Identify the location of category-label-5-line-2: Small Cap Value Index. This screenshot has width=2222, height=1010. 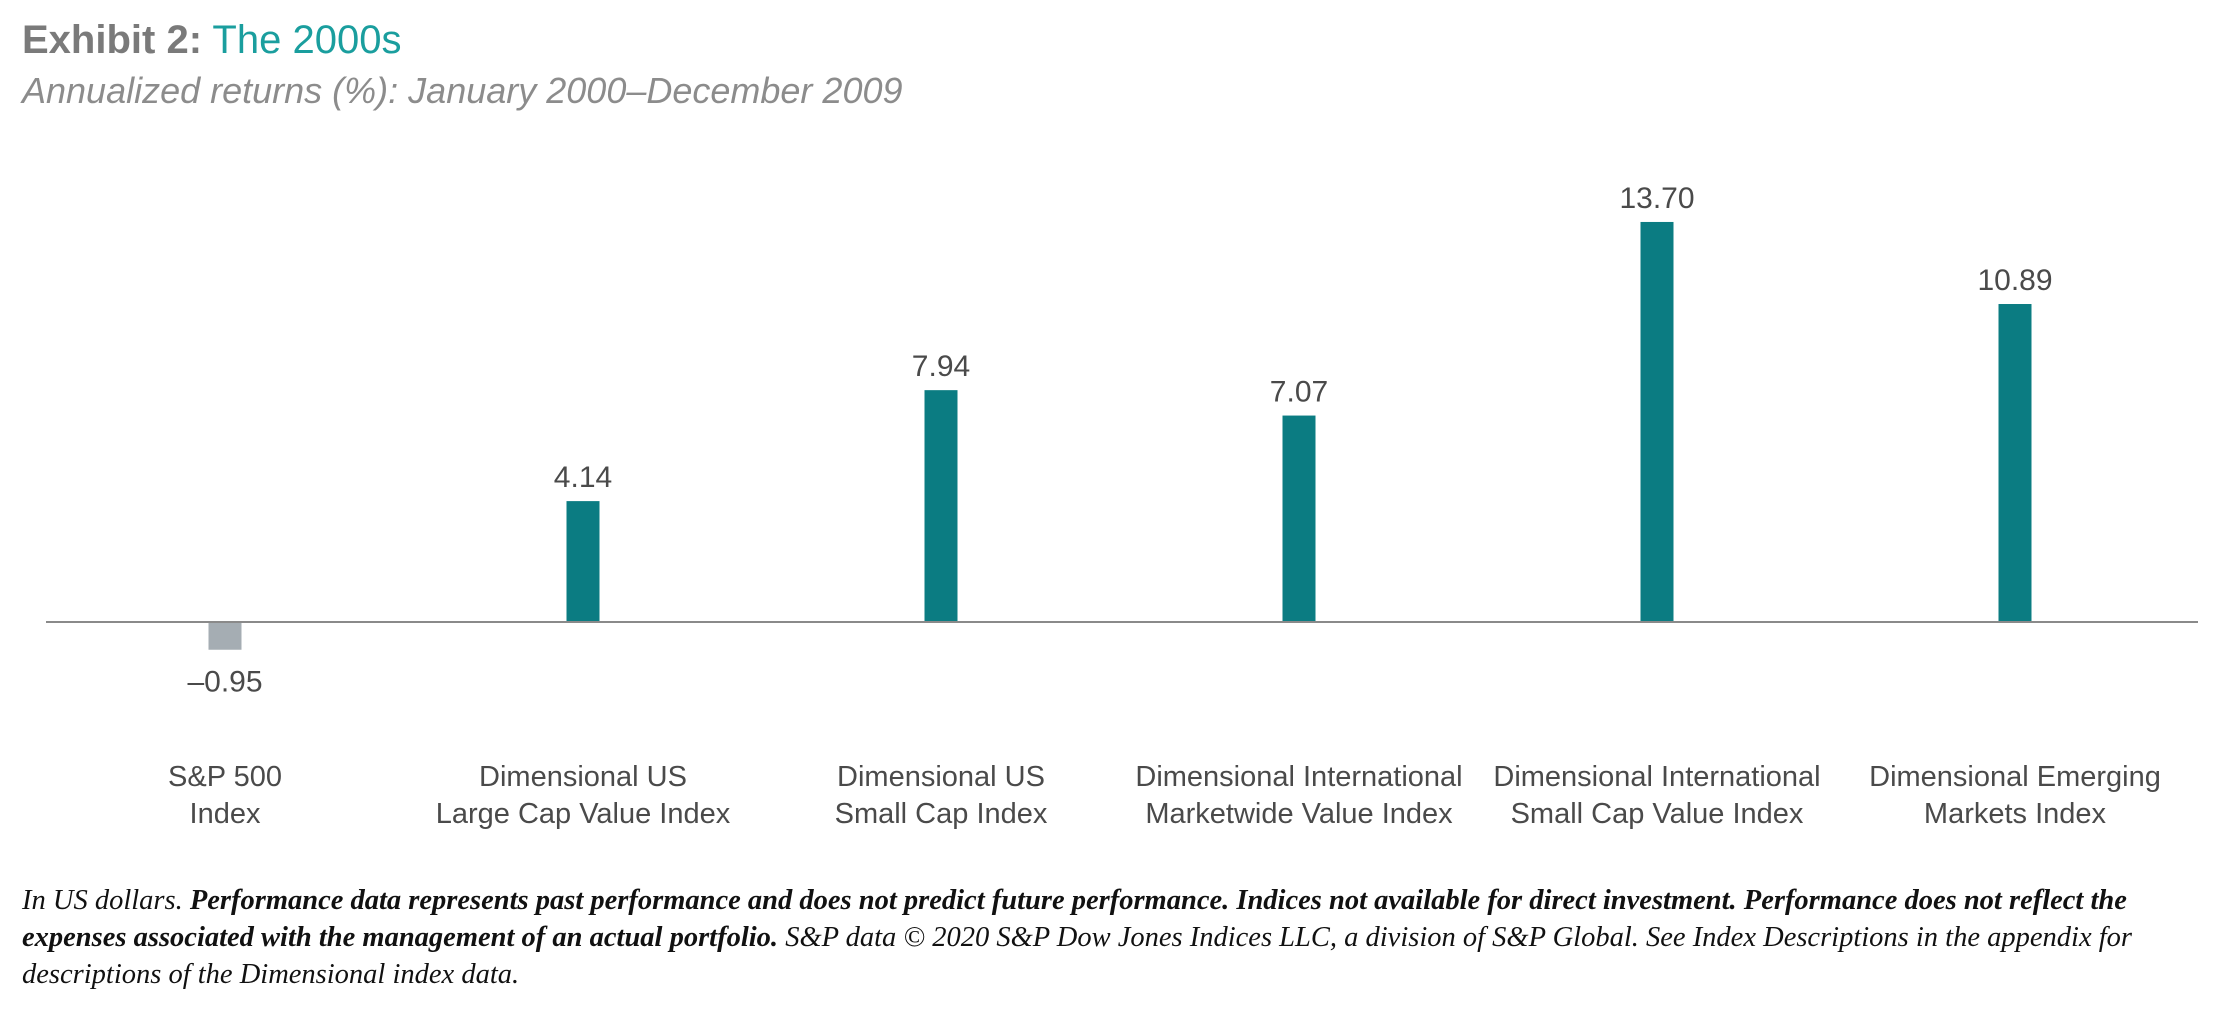
(1657, 814).